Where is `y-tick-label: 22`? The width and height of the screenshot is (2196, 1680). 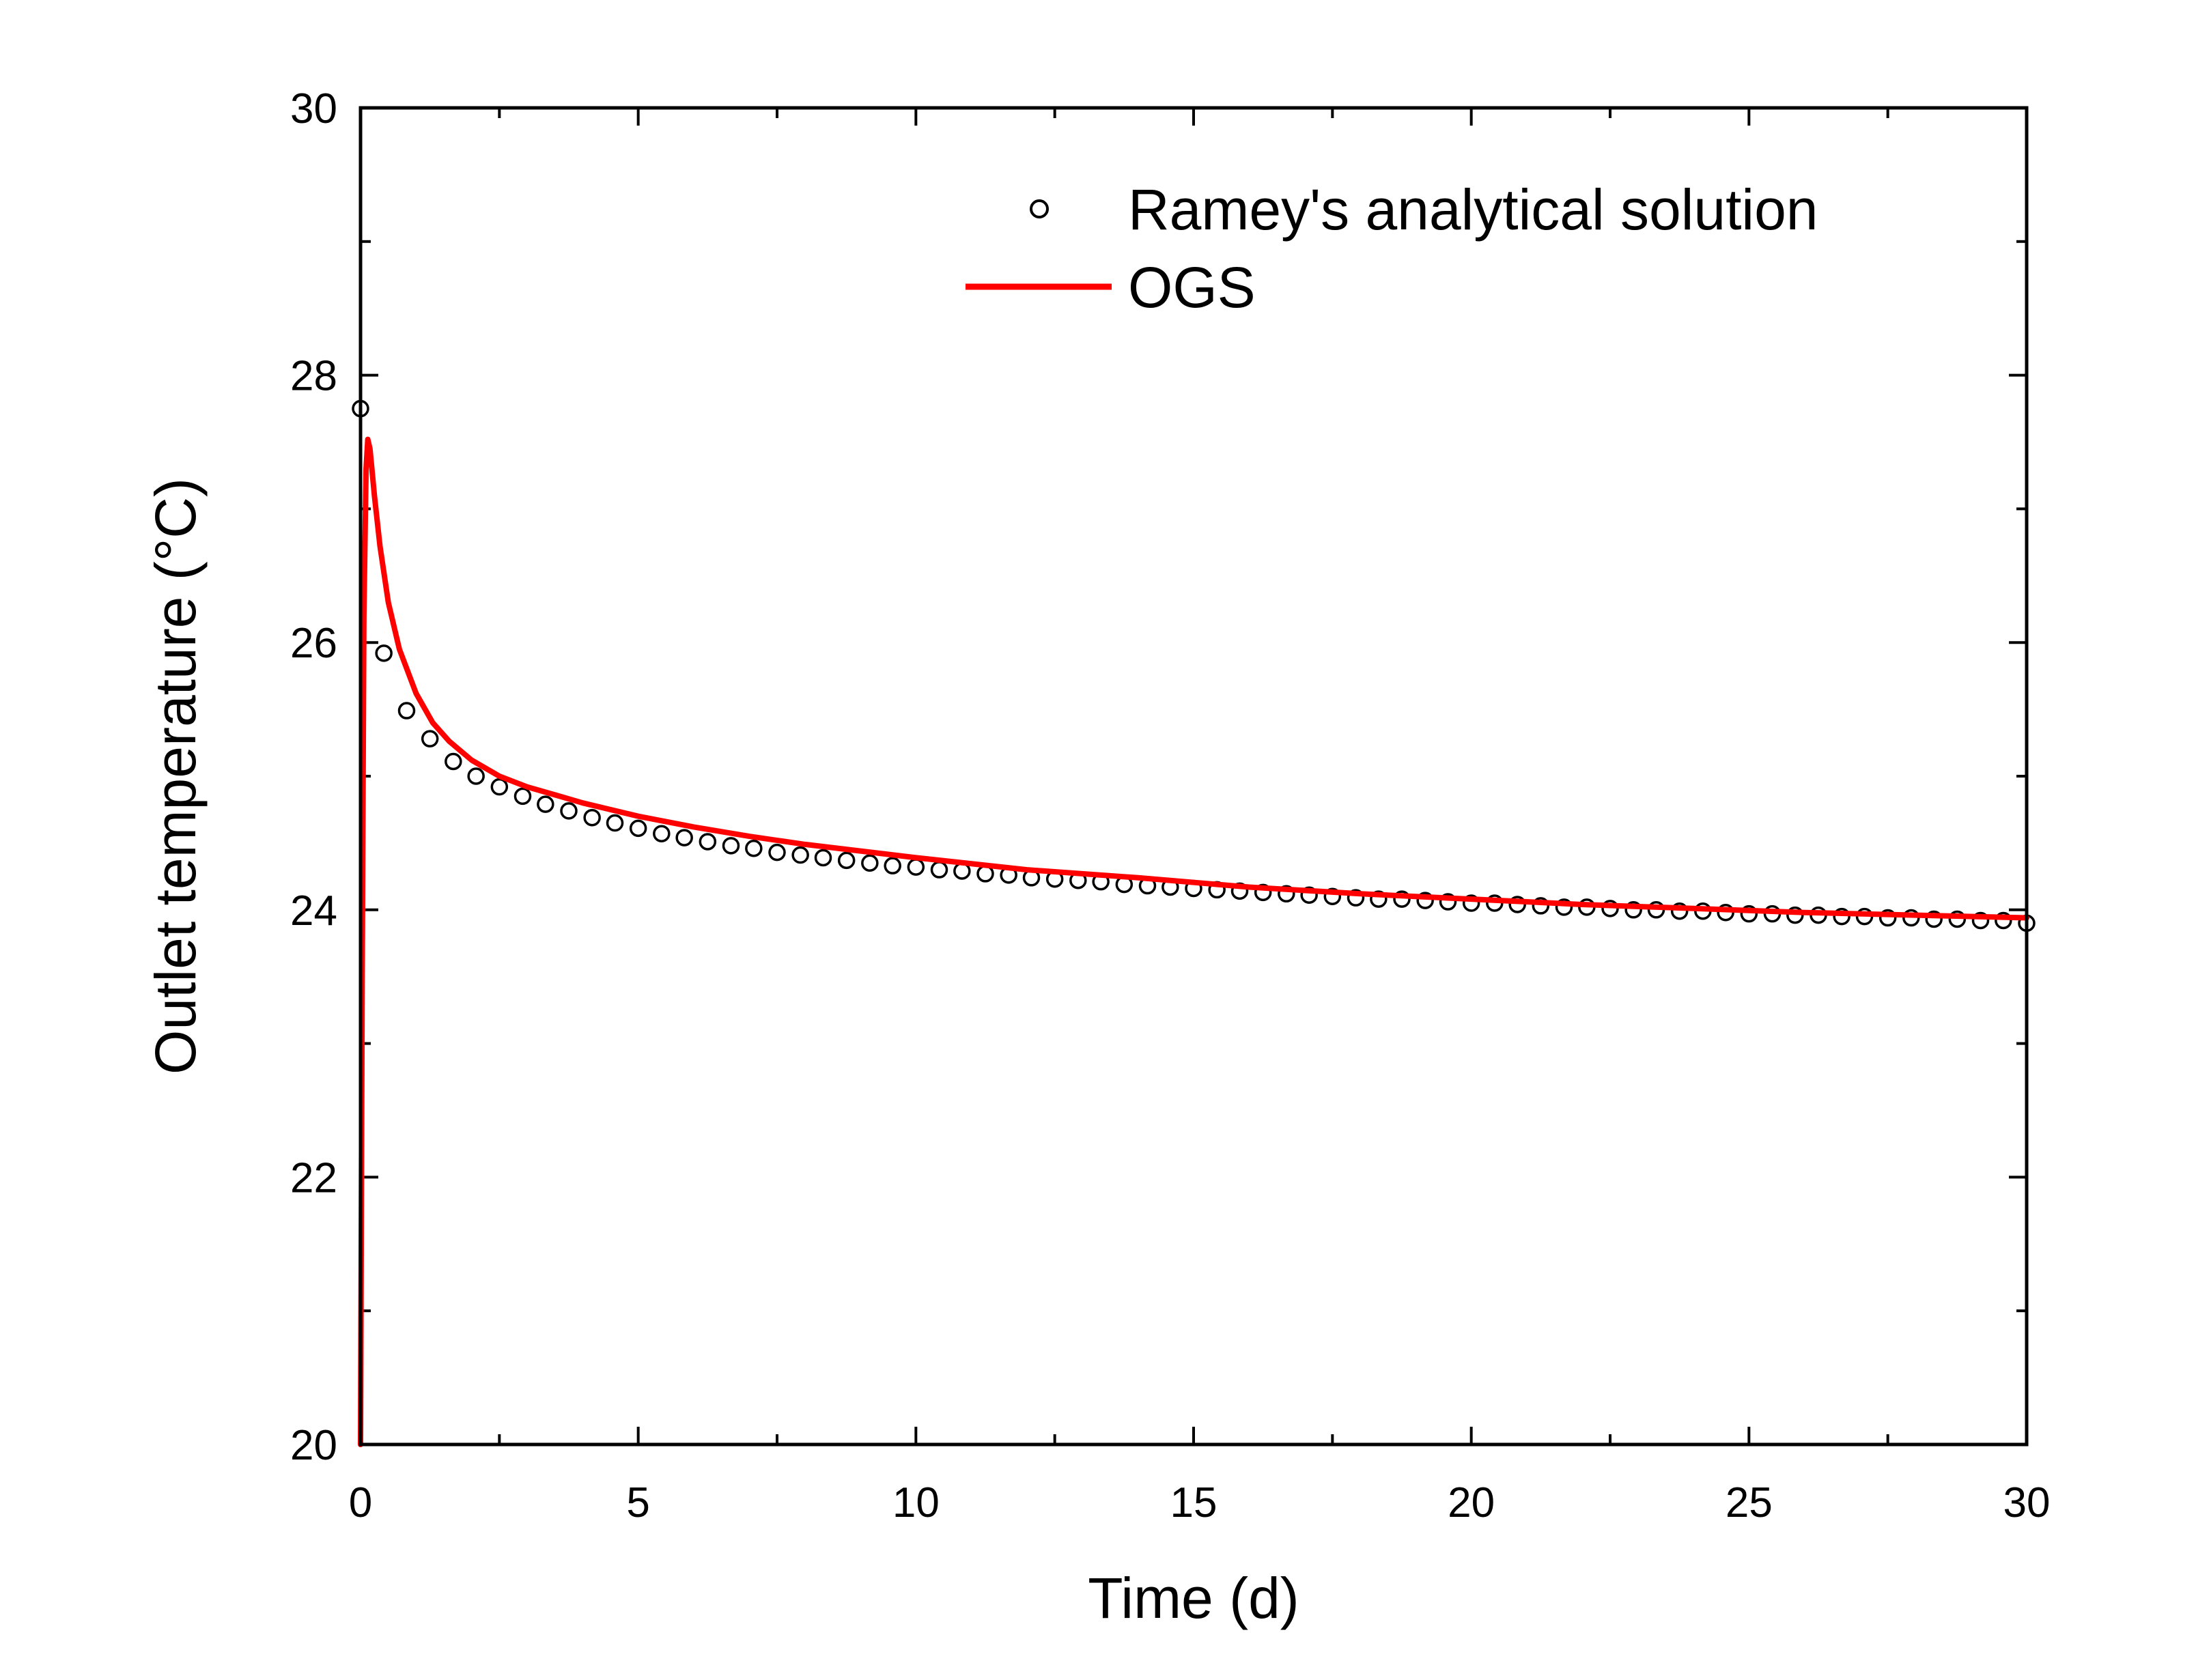
y-tick-label: 22 is located at coordinates (313, 1177).